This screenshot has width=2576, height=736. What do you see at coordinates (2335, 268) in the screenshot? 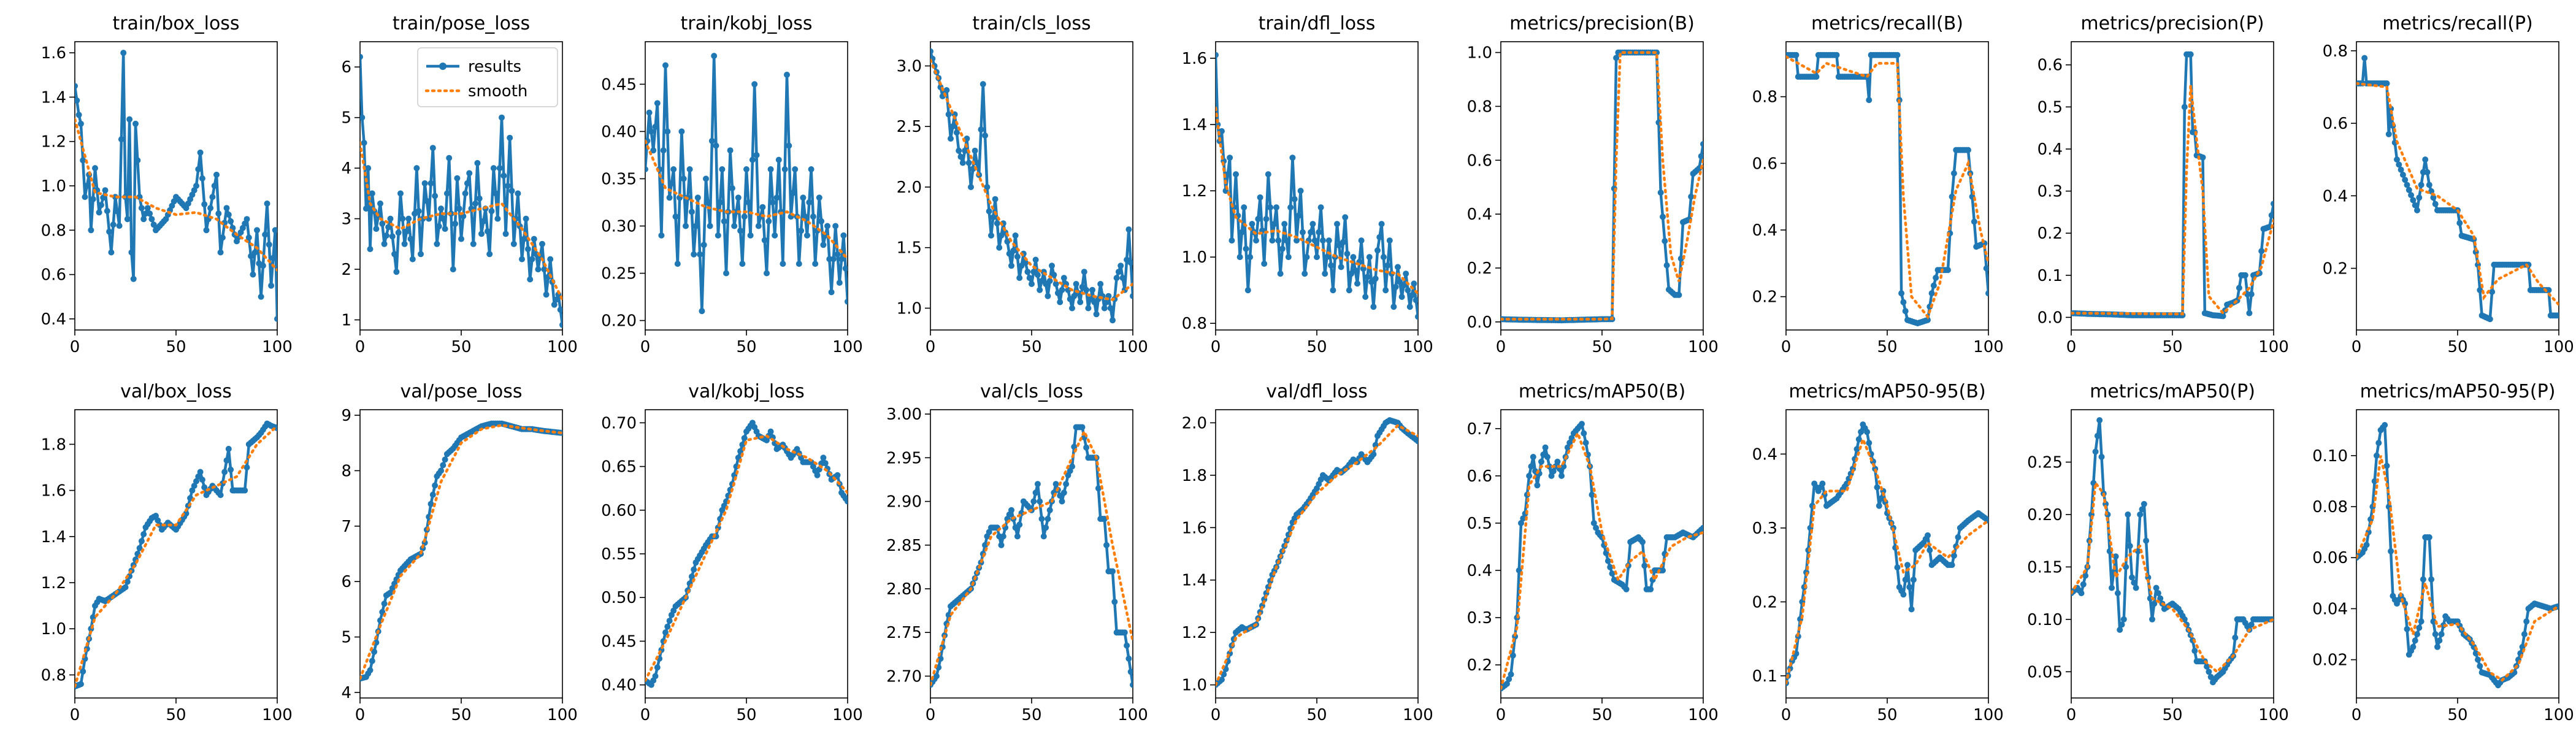
I see `y-tick-label: 0.2` at bounding box center [2335, 268].